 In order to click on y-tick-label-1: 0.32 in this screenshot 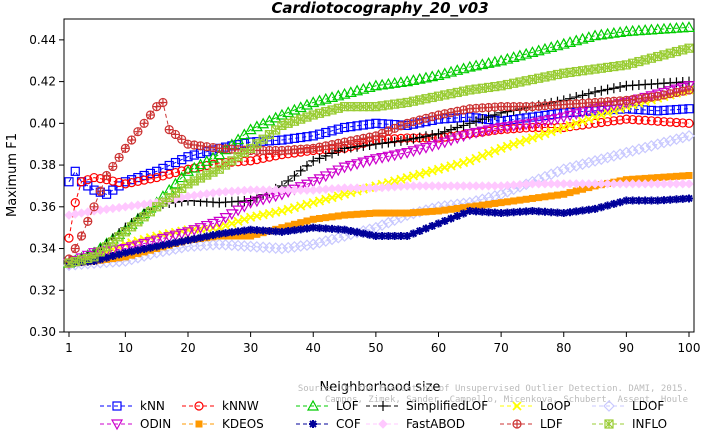, I will do `click(42, 290)`.